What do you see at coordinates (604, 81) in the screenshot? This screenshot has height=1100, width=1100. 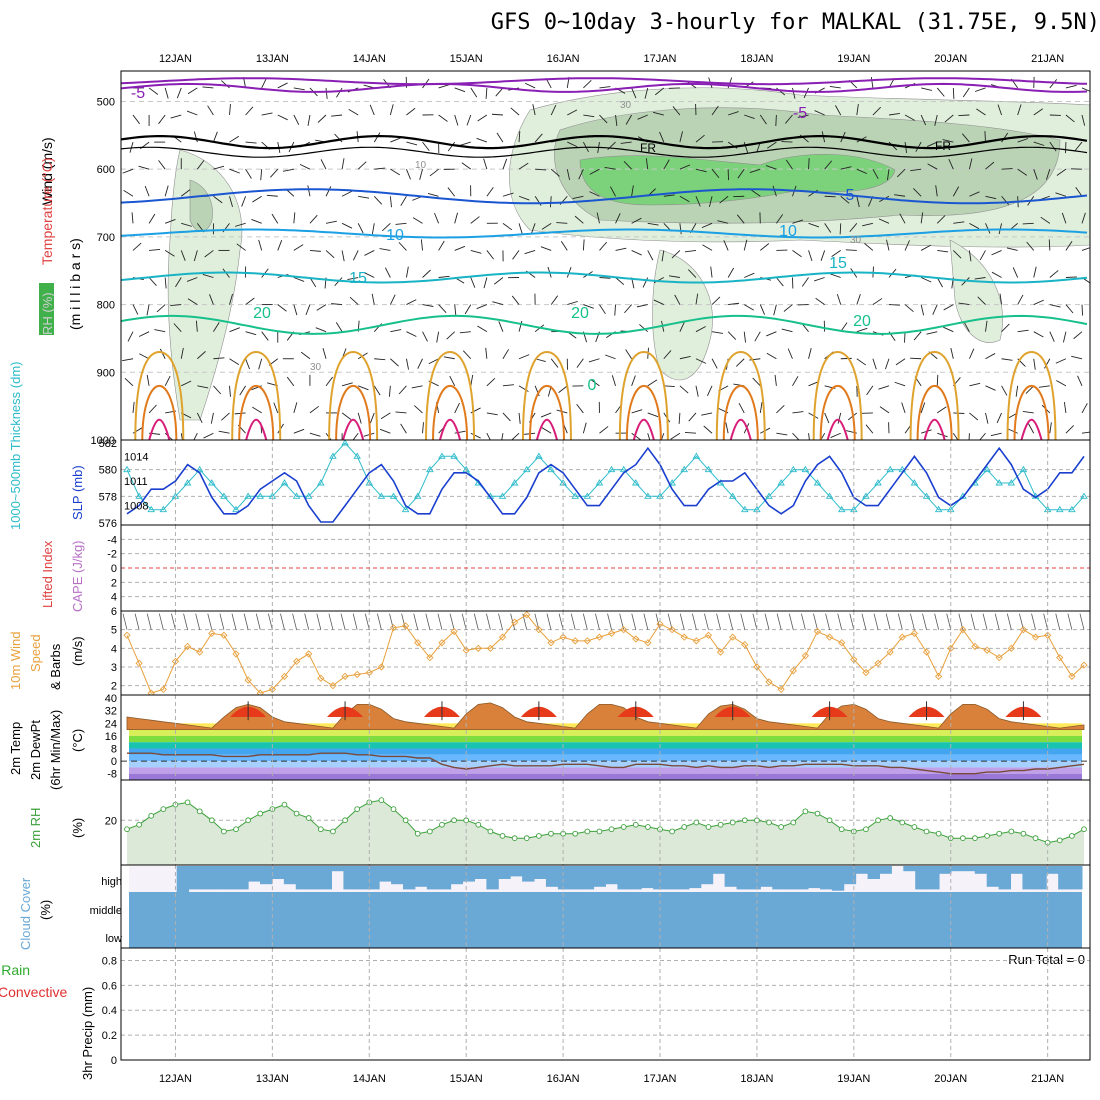 I see `contour-minus5b` at bounding box center [604, 81].